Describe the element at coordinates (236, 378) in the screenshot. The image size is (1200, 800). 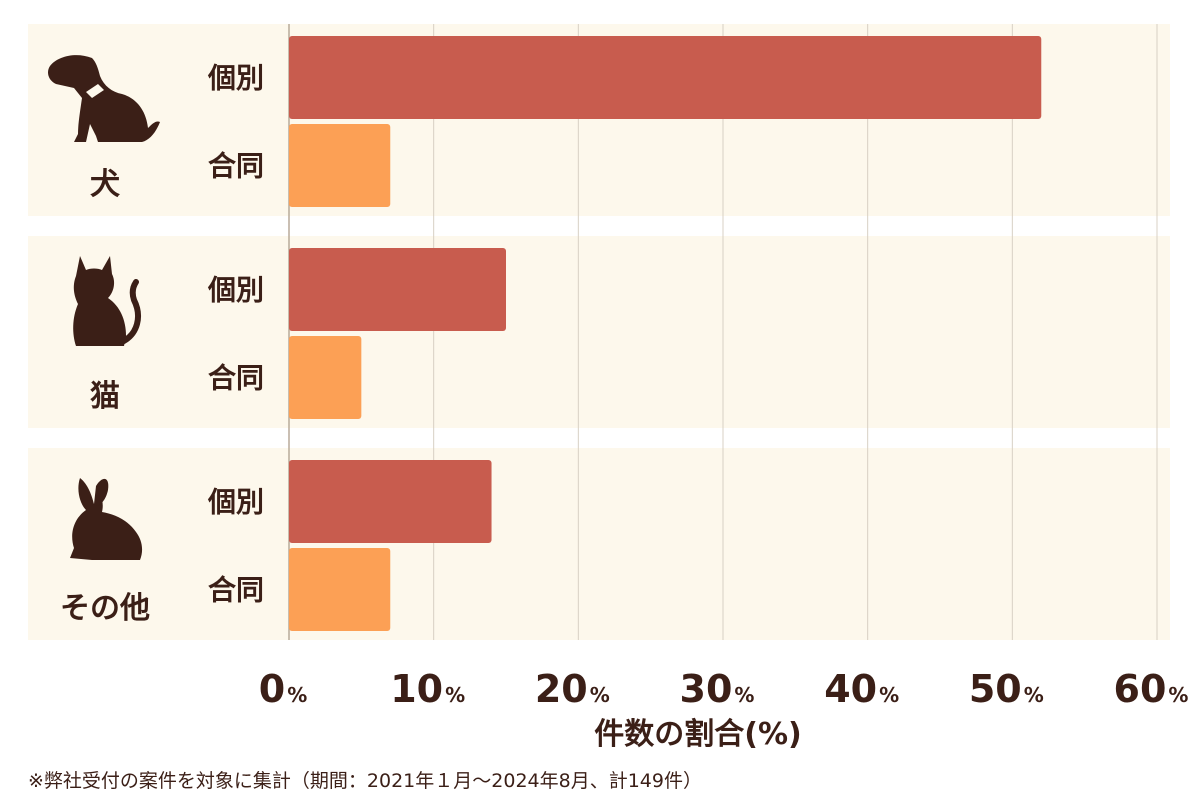
I see `series-label-1-1: 合同` at that location.